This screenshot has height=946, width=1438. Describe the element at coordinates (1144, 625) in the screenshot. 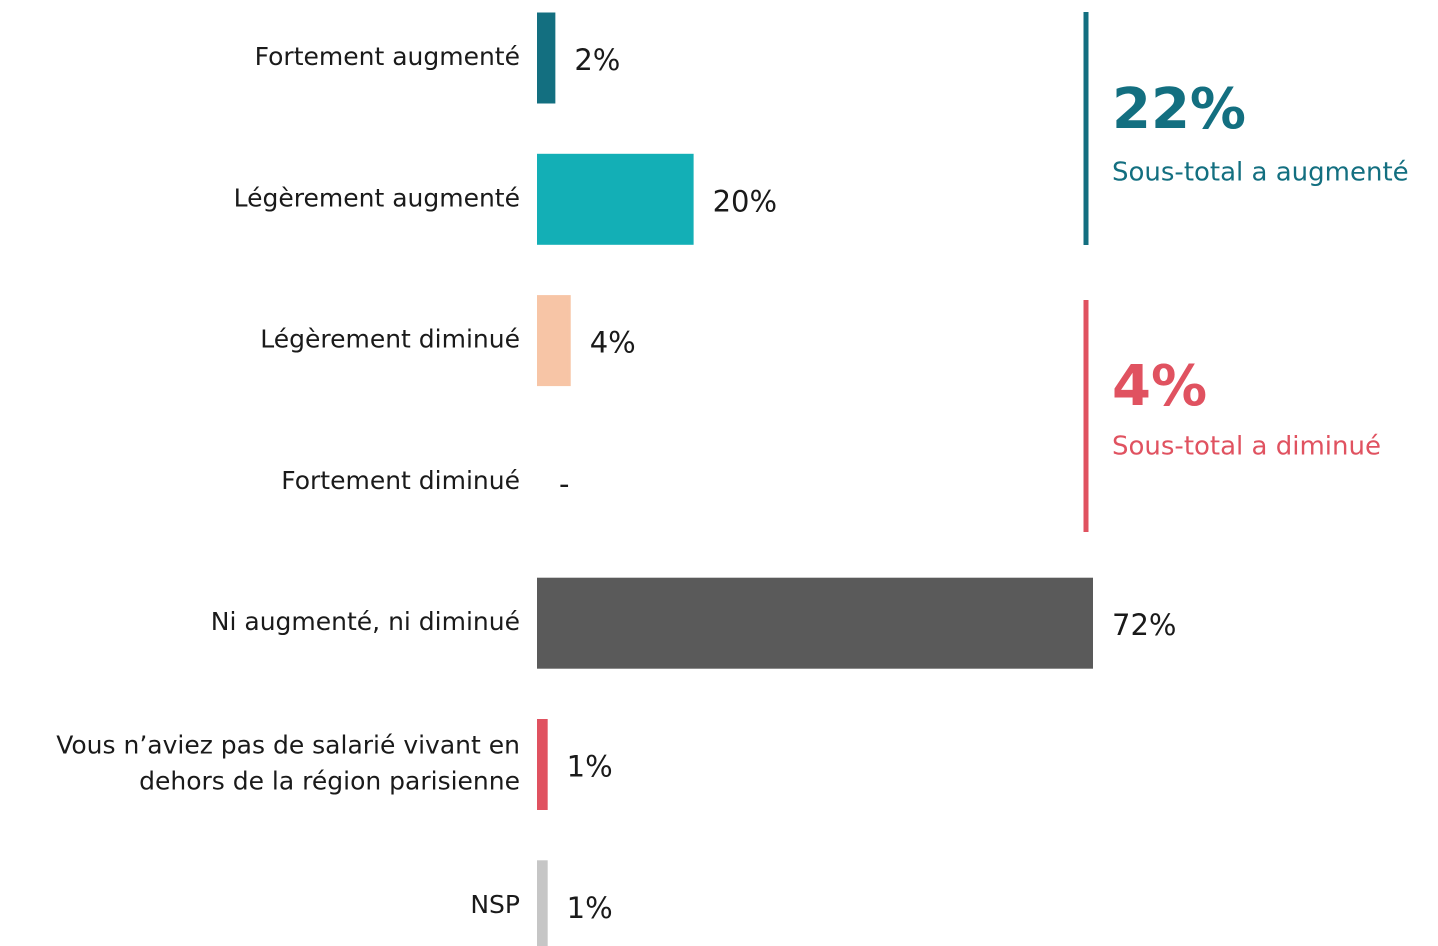

I see `value-label: 72%` at that location.